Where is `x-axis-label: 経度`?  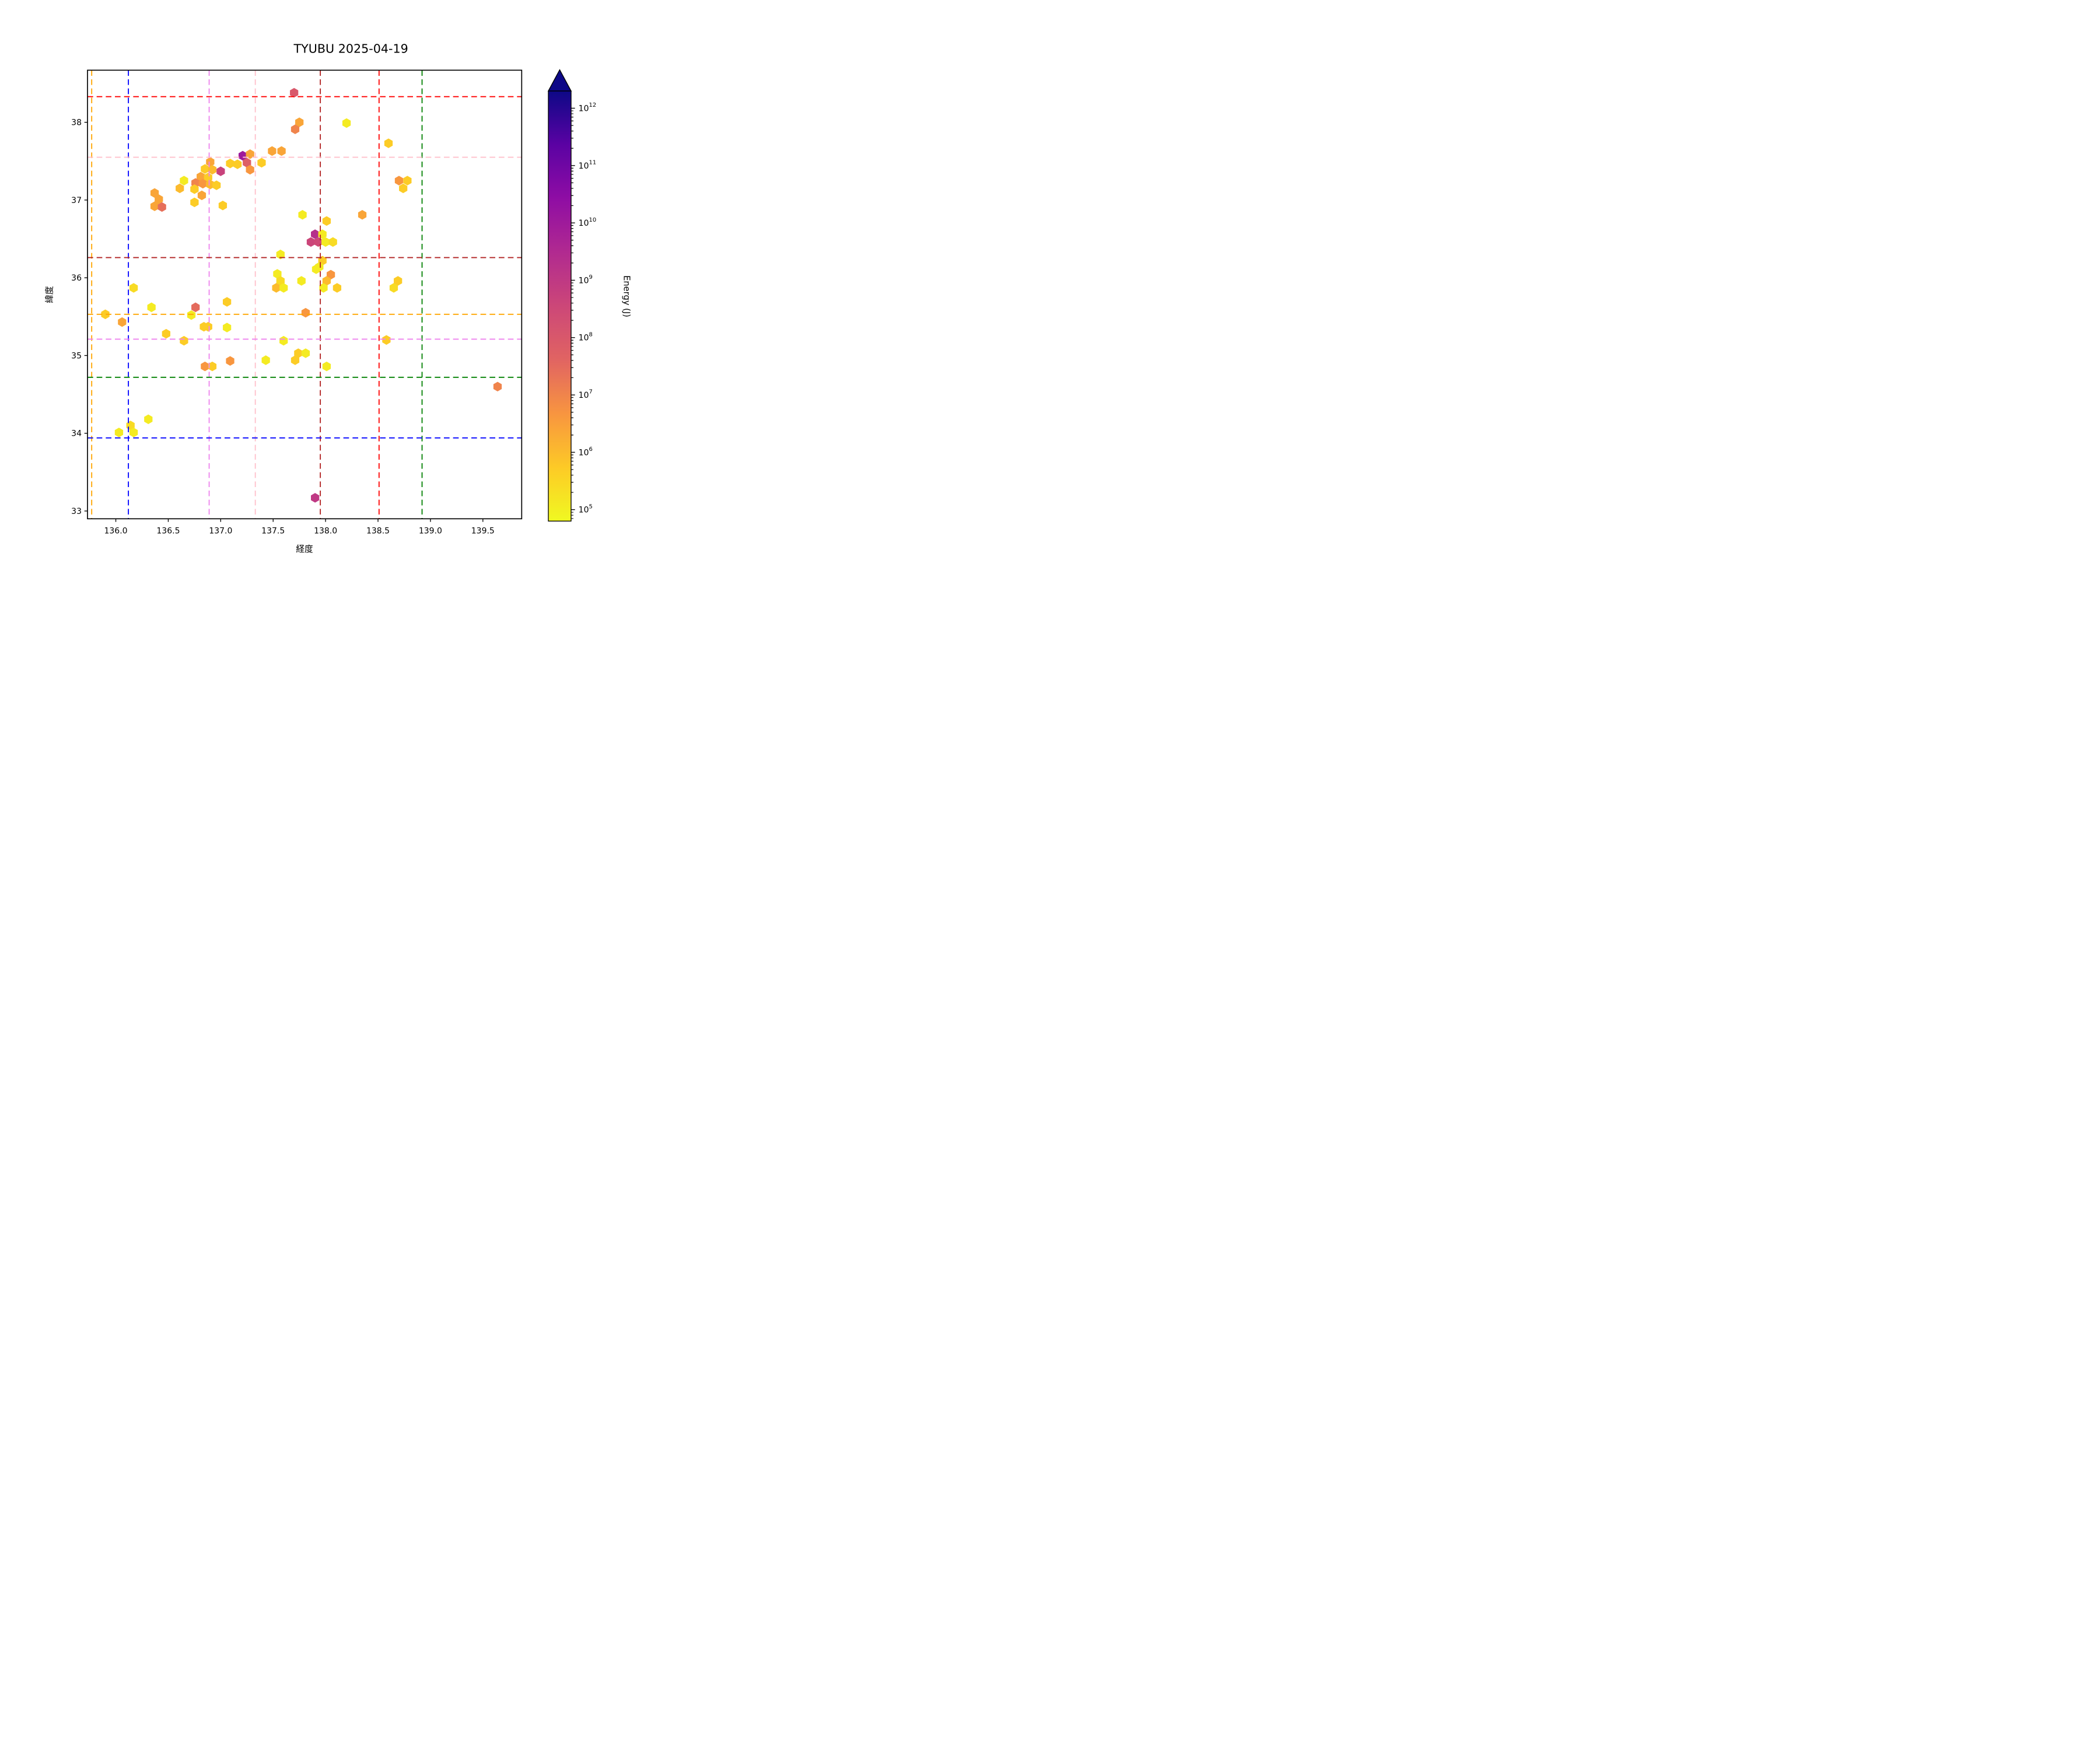 x-axis-label: 経度 is located at coordinates (304, 549).